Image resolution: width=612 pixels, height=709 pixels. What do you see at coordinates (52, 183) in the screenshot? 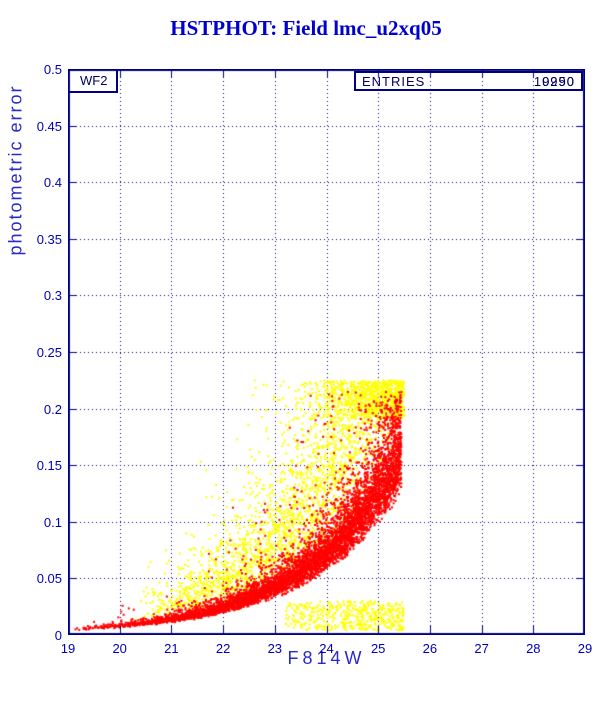
I see `y-tick-label: 0.4` at bounding box center [52, 183].